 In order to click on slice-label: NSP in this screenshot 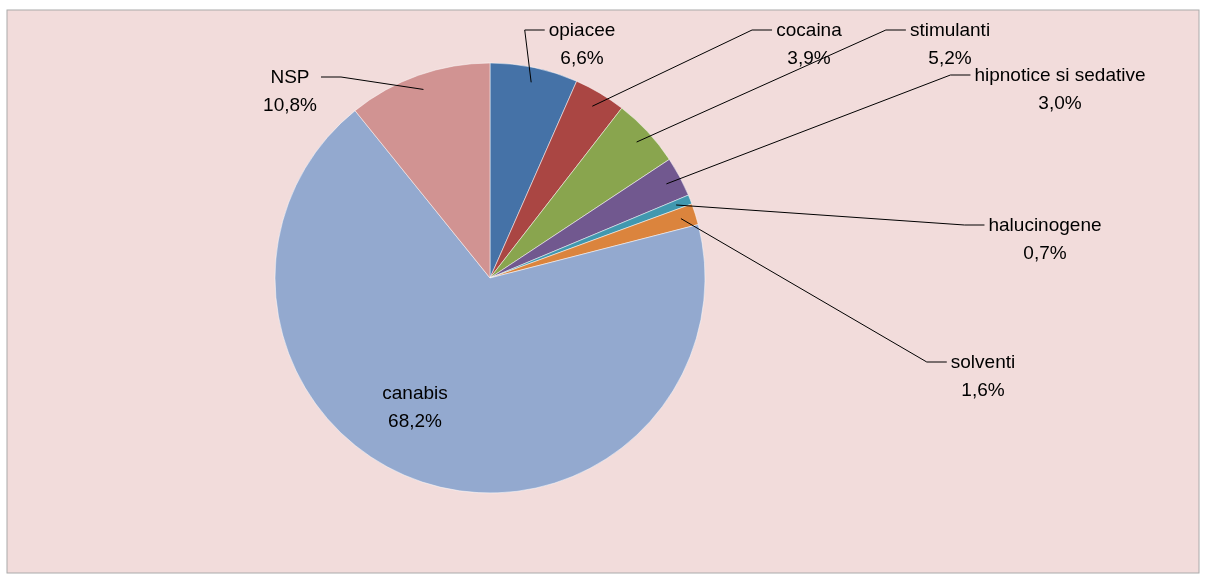, I will do `click(290, 76)`.